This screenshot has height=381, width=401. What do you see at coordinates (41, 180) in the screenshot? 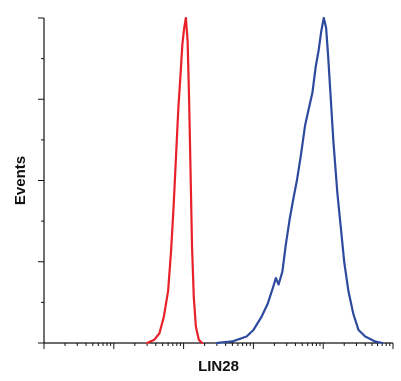
I see `y-axis-ticks` at bounding box center [41, 180].